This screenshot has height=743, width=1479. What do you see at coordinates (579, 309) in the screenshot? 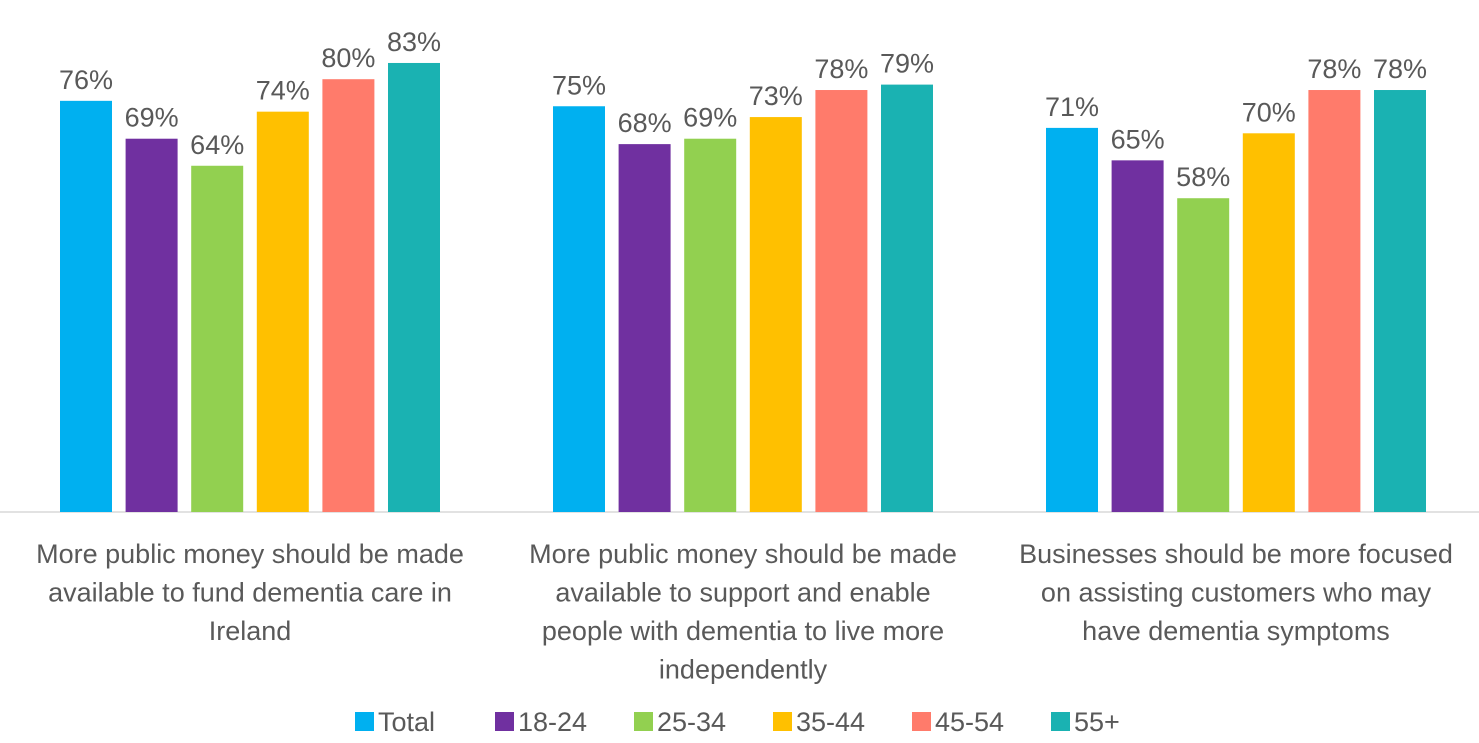
I see `bar-total-cat2` at bounding box center [579, 309].